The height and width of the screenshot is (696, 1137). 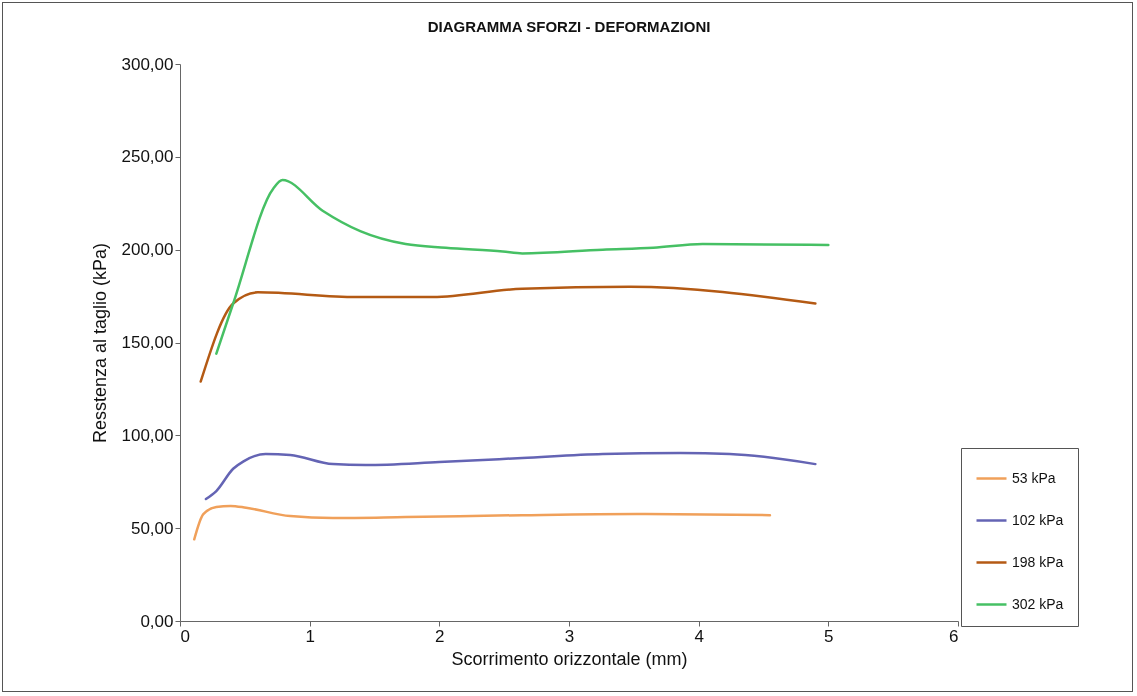 What do you see at coordinates (310, 636) in the screenshot?
I see `x-tick-label: 1` at bounding box center [310, 636].